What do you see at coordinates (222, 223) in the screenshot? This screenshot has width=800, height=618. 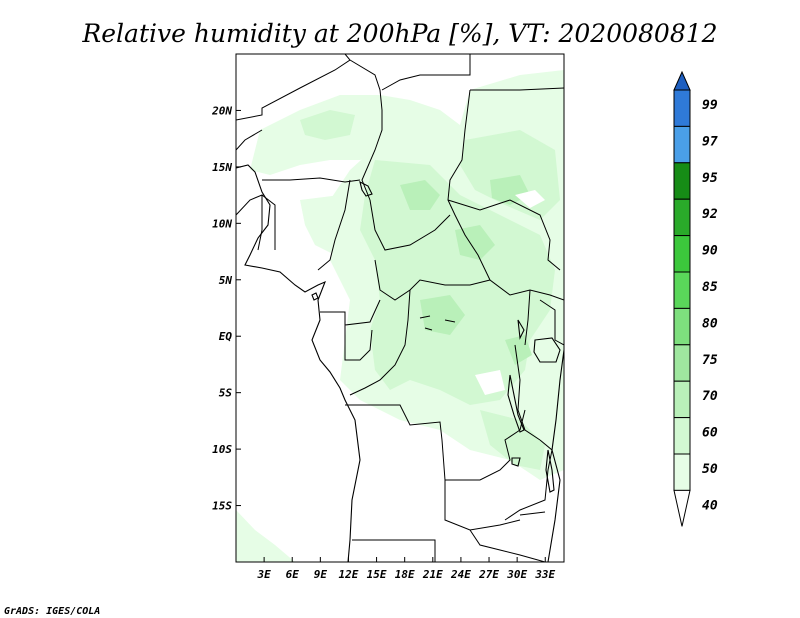 I see `y-tick-label: 10N` at bounding box center [222, 223].